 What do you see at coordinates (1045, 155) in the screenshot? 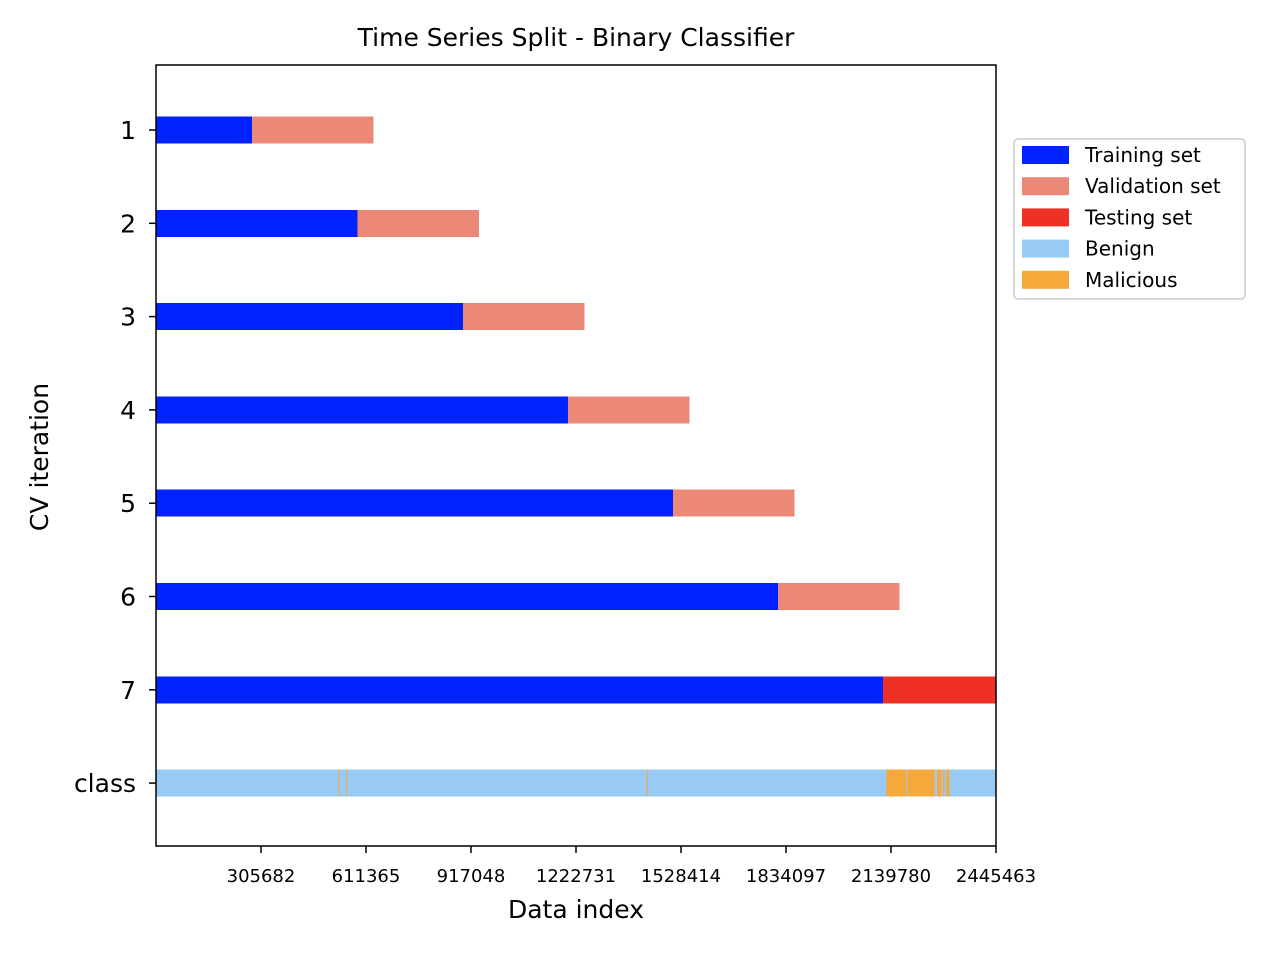
I see `legend-swatch-training-set` at bounding box center [1045, 155].